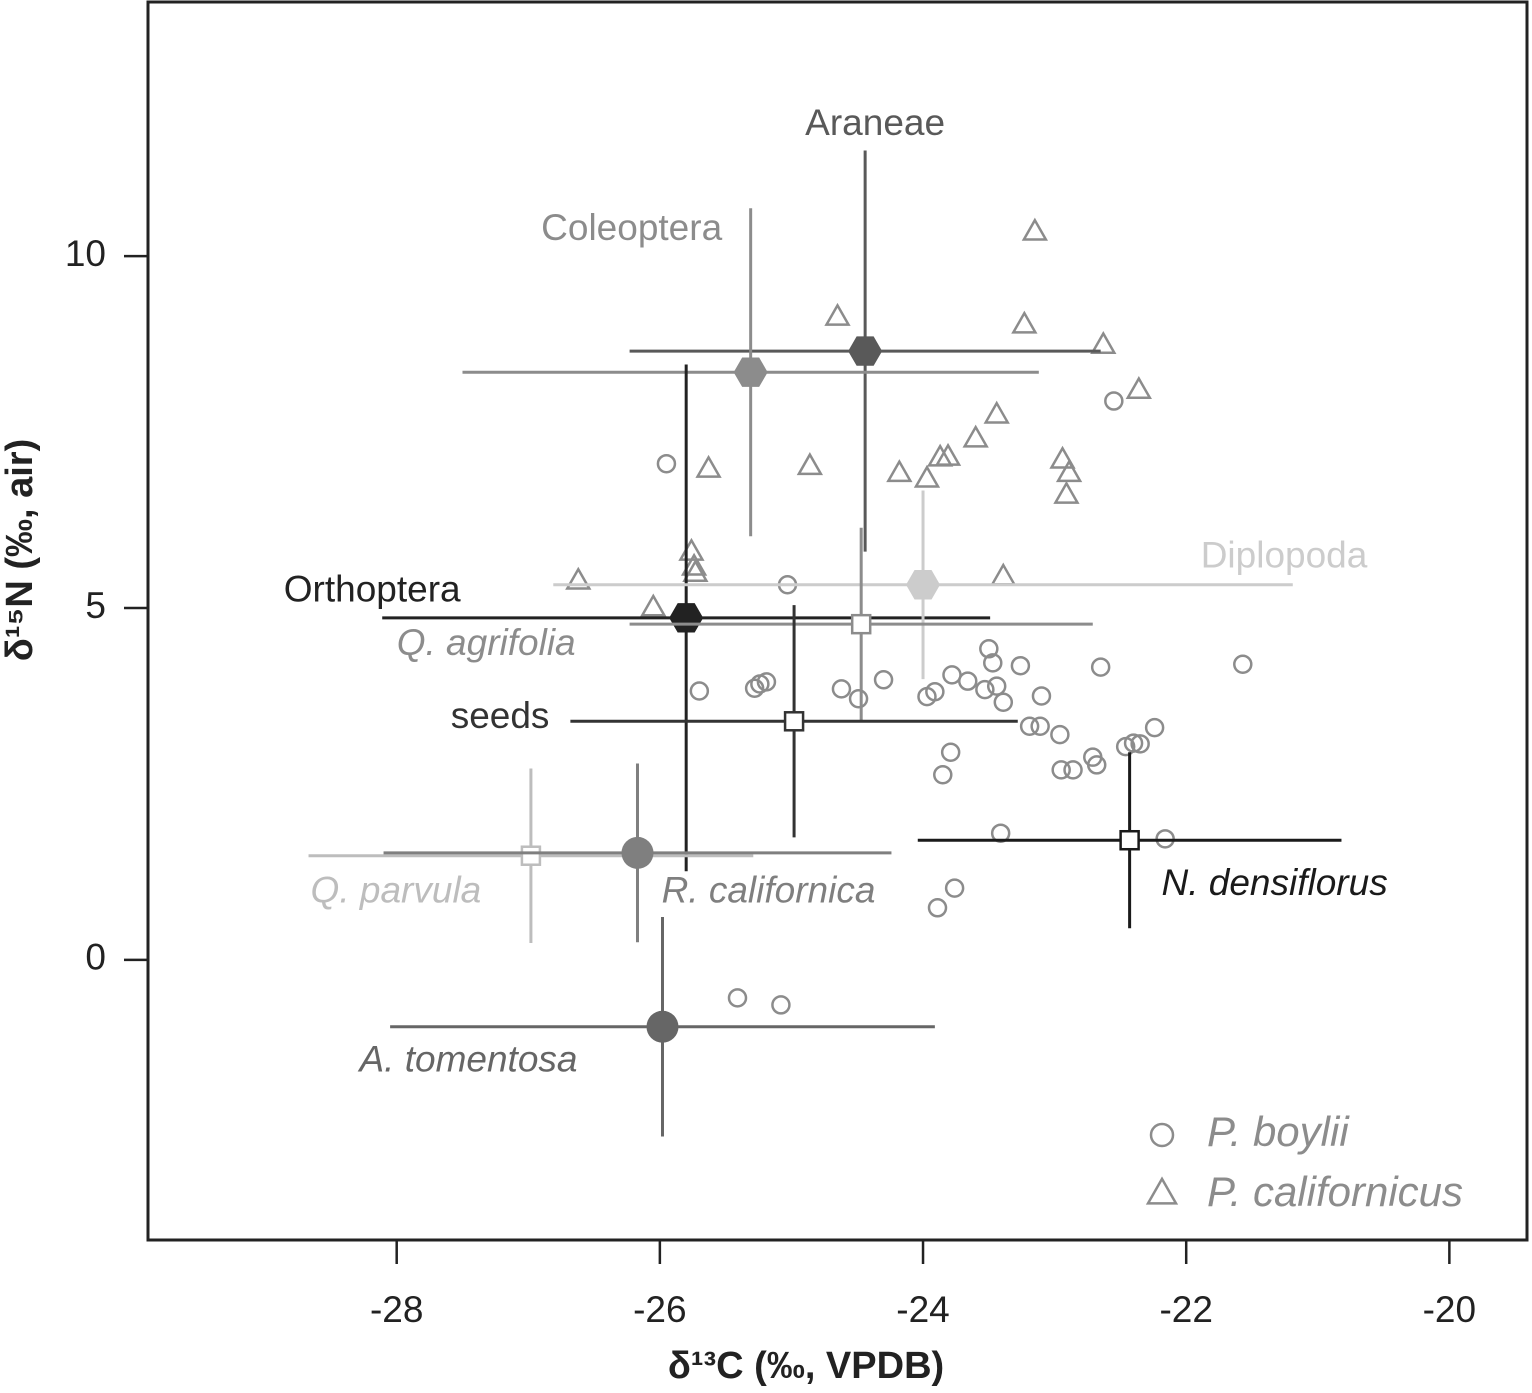 The width and height of the screenshot is (1532, 1393). Describe the element at coordinates (1278, 1131) in the screenshot. I see `legend-label: P. boylii` at that location.